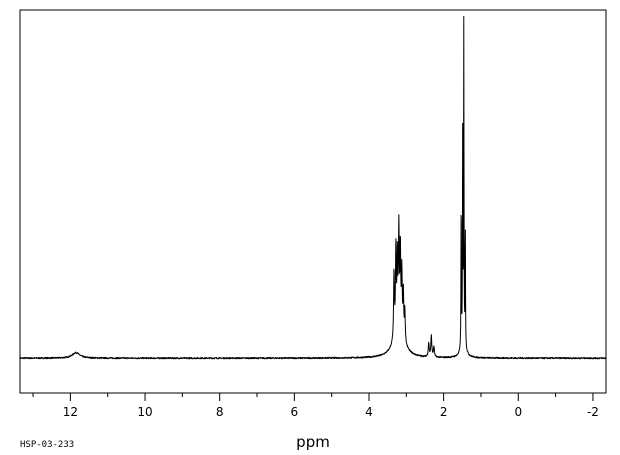  What do you see at coordinates (518, 412) in the screenshot?
I see `x-tick-label: 0` at bounding box center [518, 412].